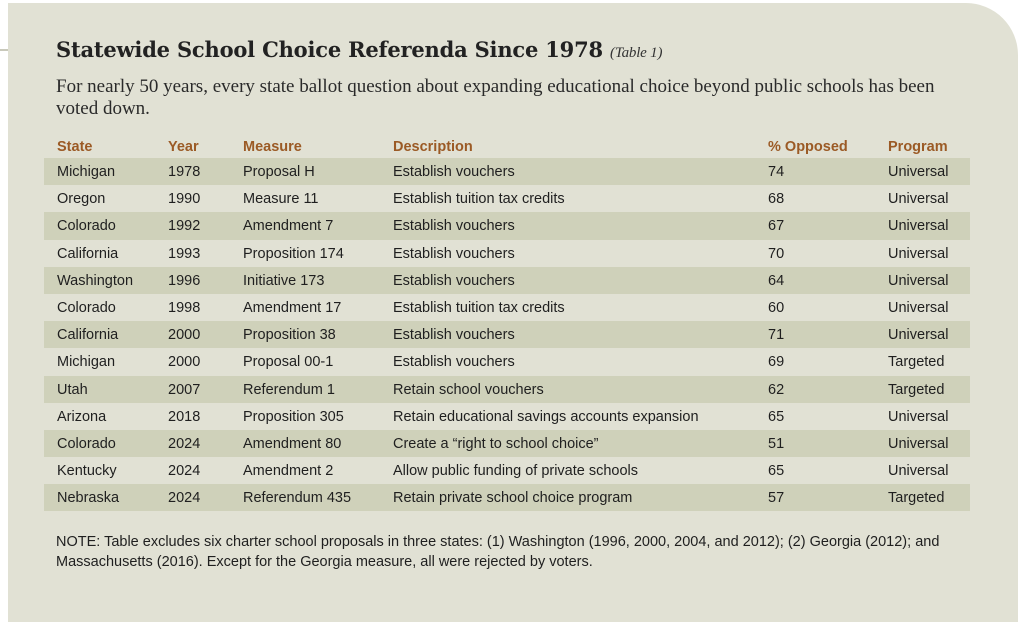  What do you see at coordinates (776, 253) in the screenshot?
I see `cell-opposed: 70` at bounding box center [776, 253].